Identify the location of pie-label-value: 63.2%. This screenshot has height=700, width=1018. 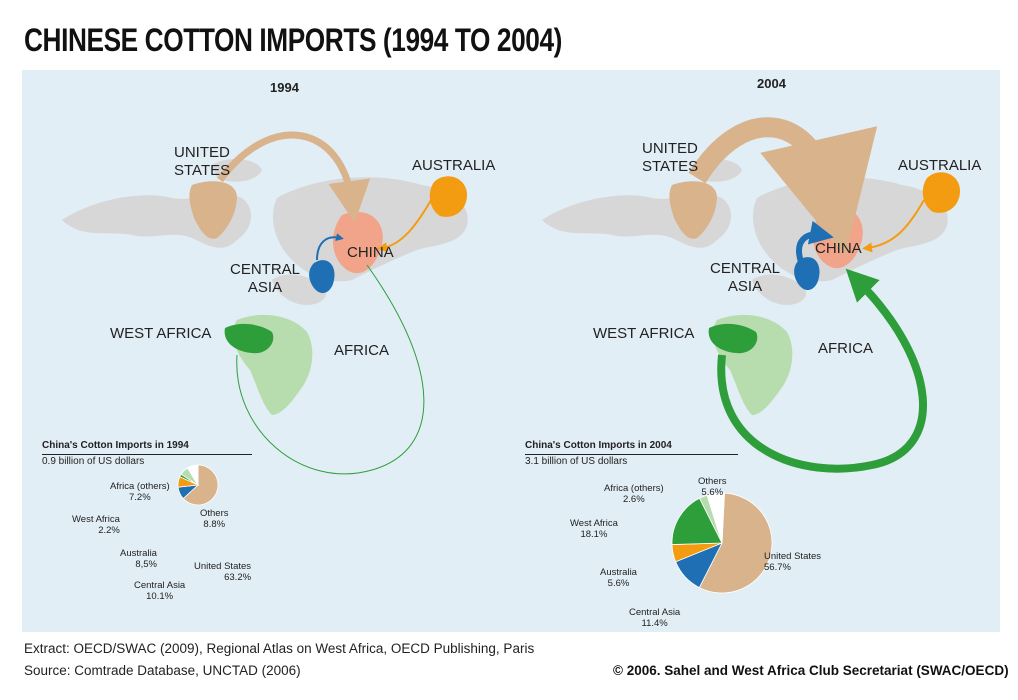
(238, 577).